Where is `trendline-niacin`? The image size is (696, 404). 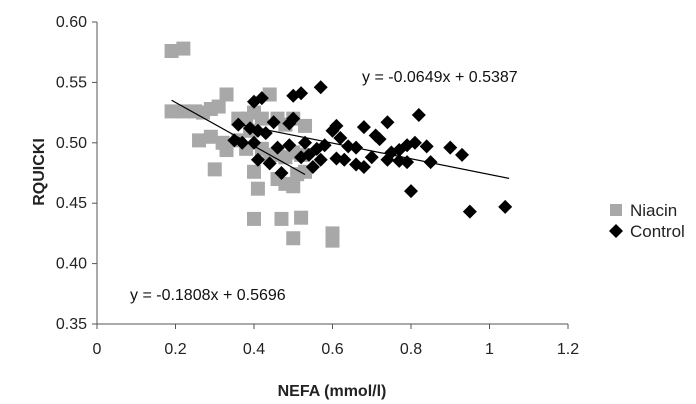 trendline-niacin is located at coordinates (238, 137).